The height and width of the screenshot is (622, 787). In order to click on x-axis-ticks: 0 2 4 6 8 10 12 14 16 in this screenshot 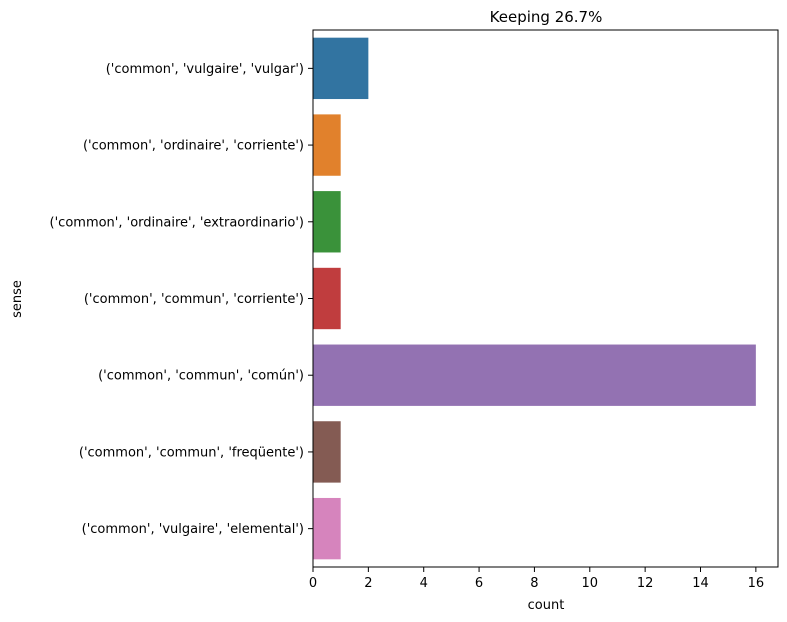, I will do `click(536, 579)`.